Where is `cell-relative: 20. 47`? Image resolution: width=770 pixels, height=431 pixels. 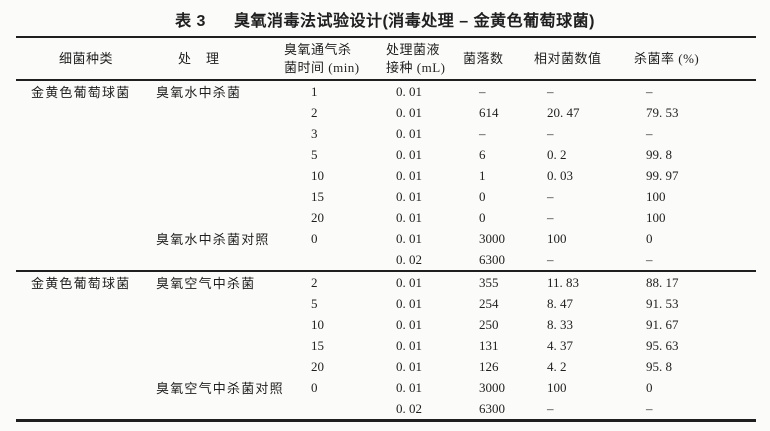 cell-relative: 20. 47 is located at coordinates (563, 112).